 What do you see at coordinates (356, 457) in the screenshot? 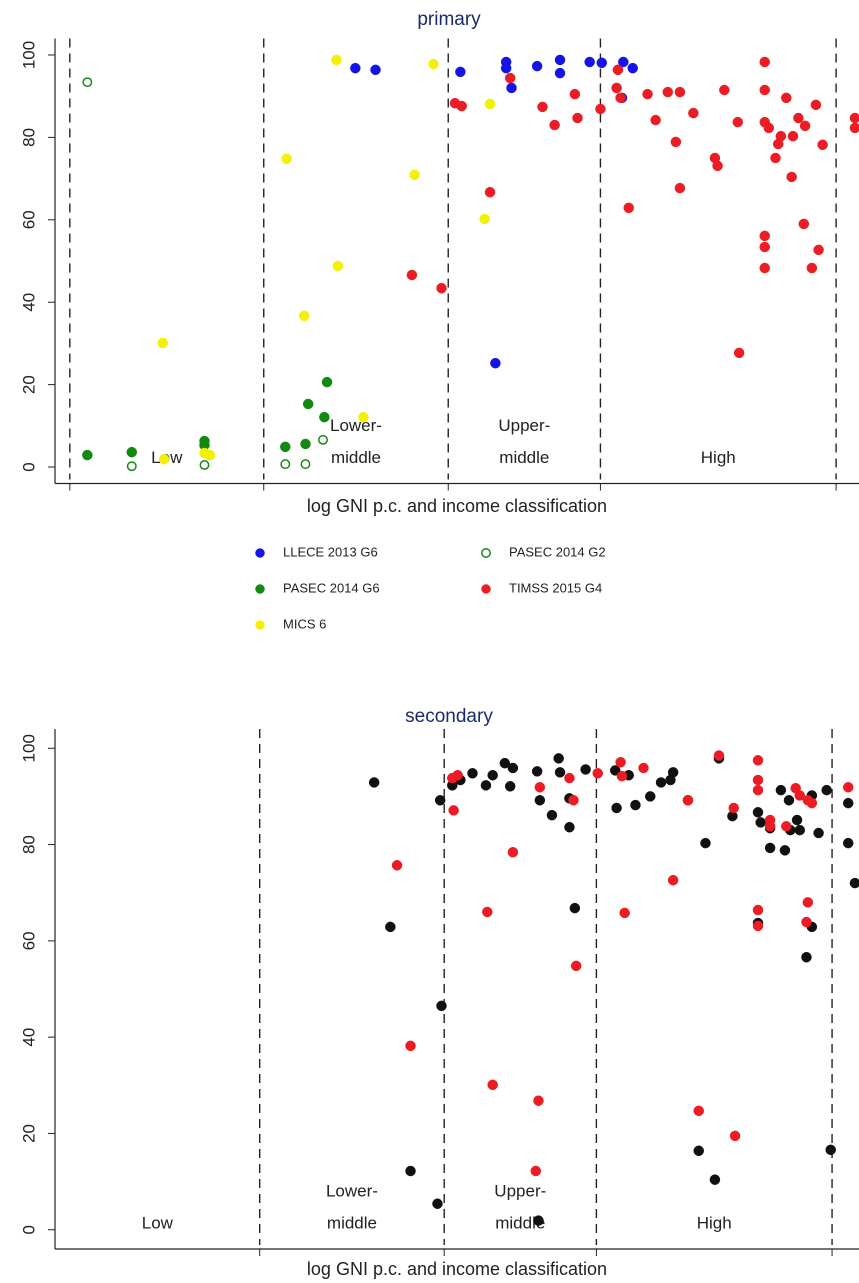
I see `income-label: middle` at bounding box center [356, 457].